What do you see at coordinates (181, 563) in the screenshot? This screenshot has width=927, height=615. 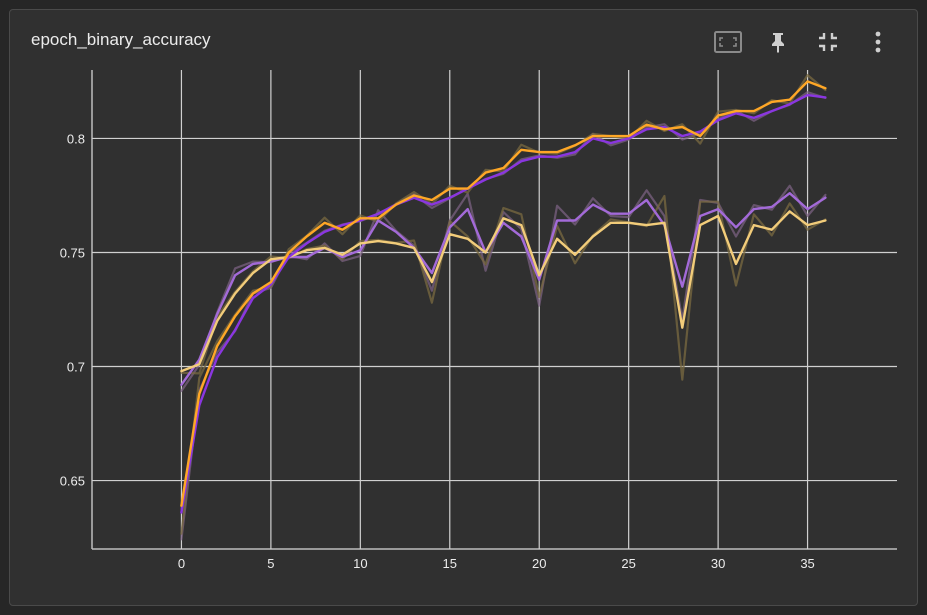 I see `x-tick-label: 0` at bounding box center [181, 563].